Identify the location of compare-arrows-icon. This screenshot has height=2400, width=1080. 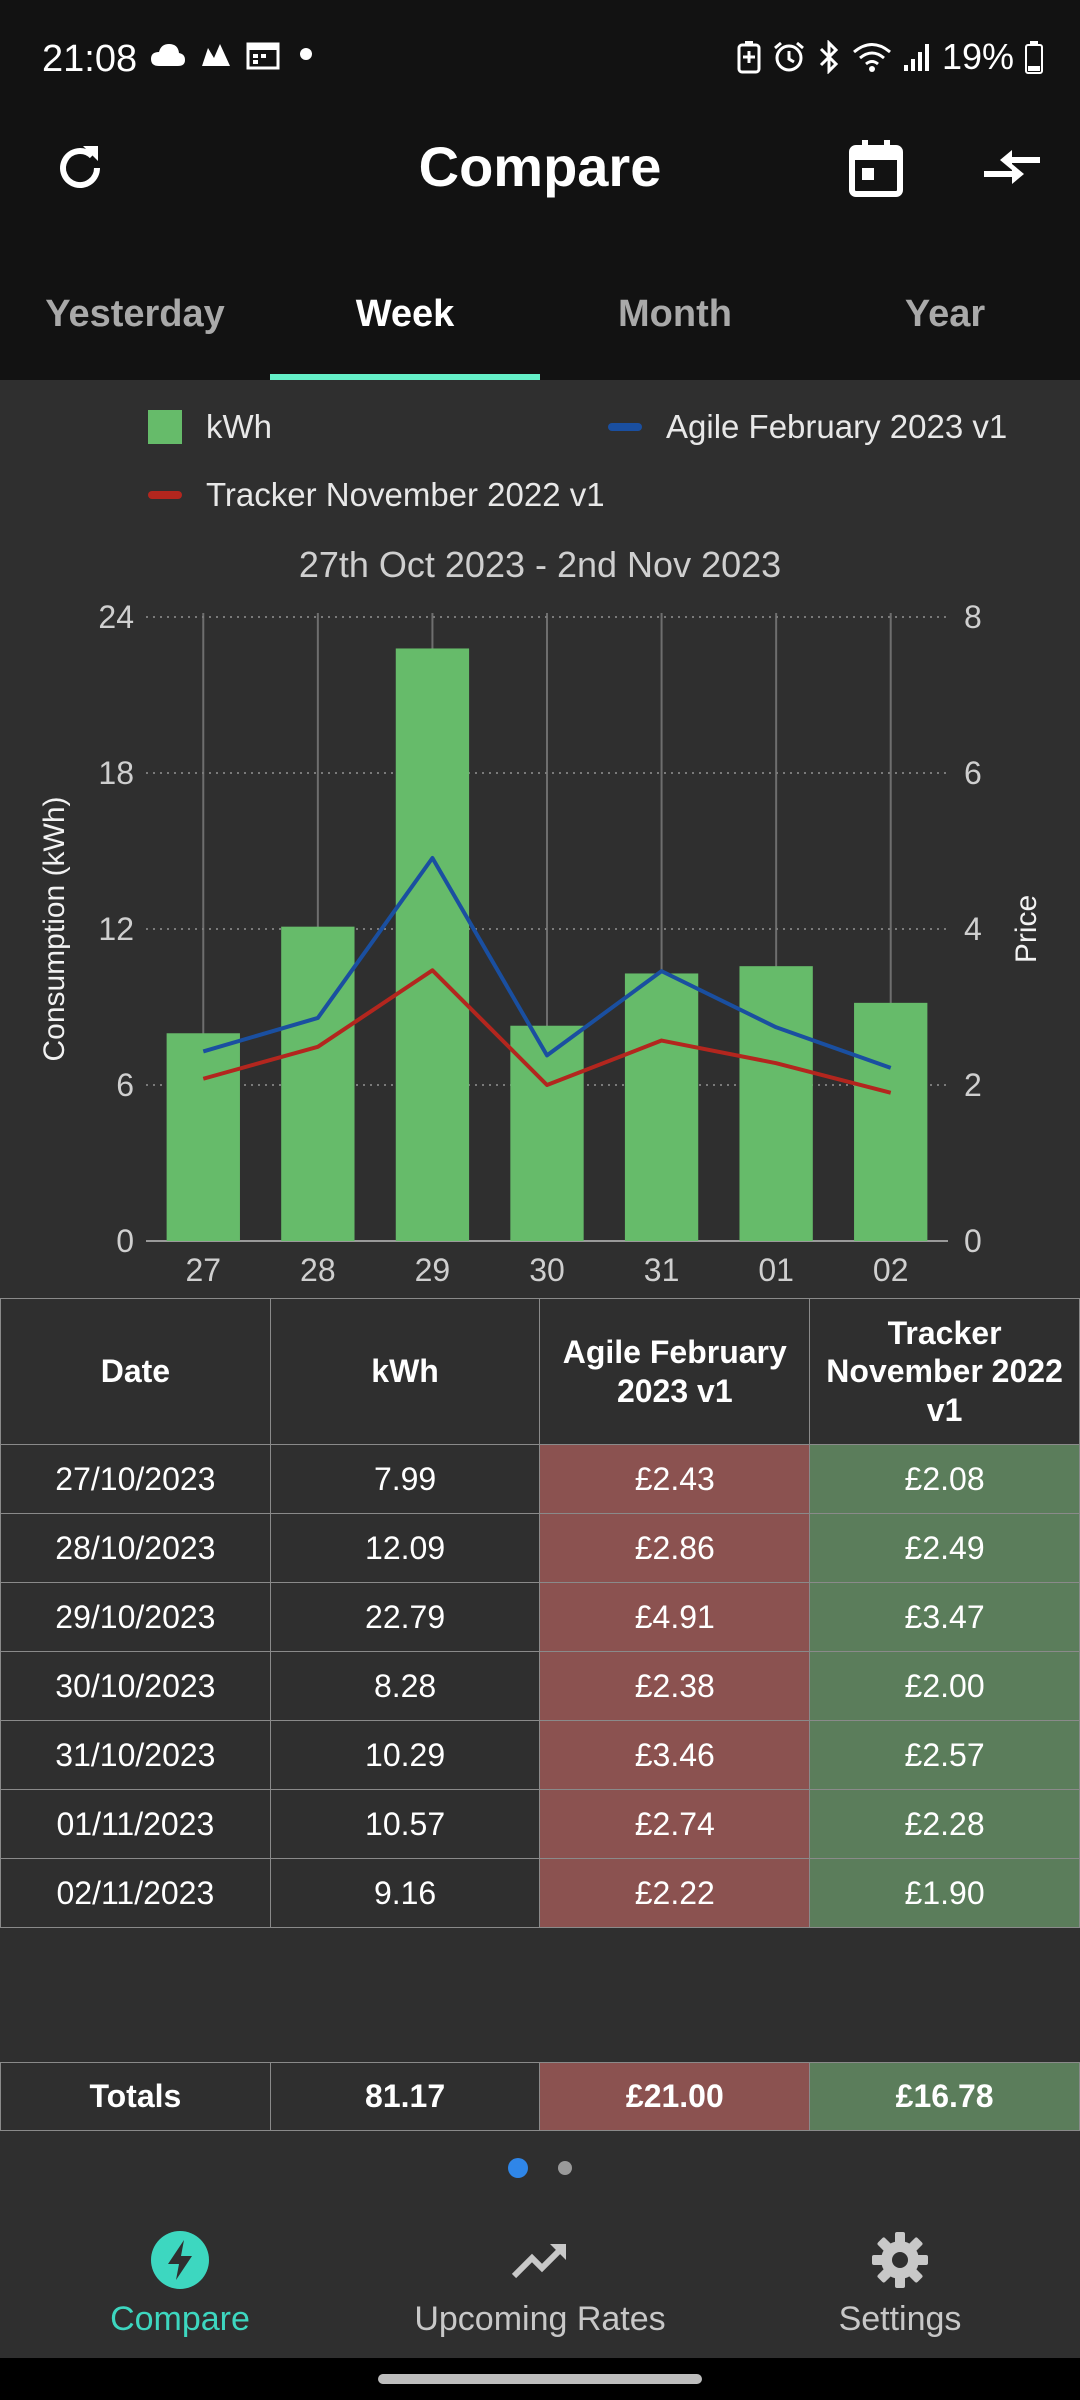
(1012, 167).